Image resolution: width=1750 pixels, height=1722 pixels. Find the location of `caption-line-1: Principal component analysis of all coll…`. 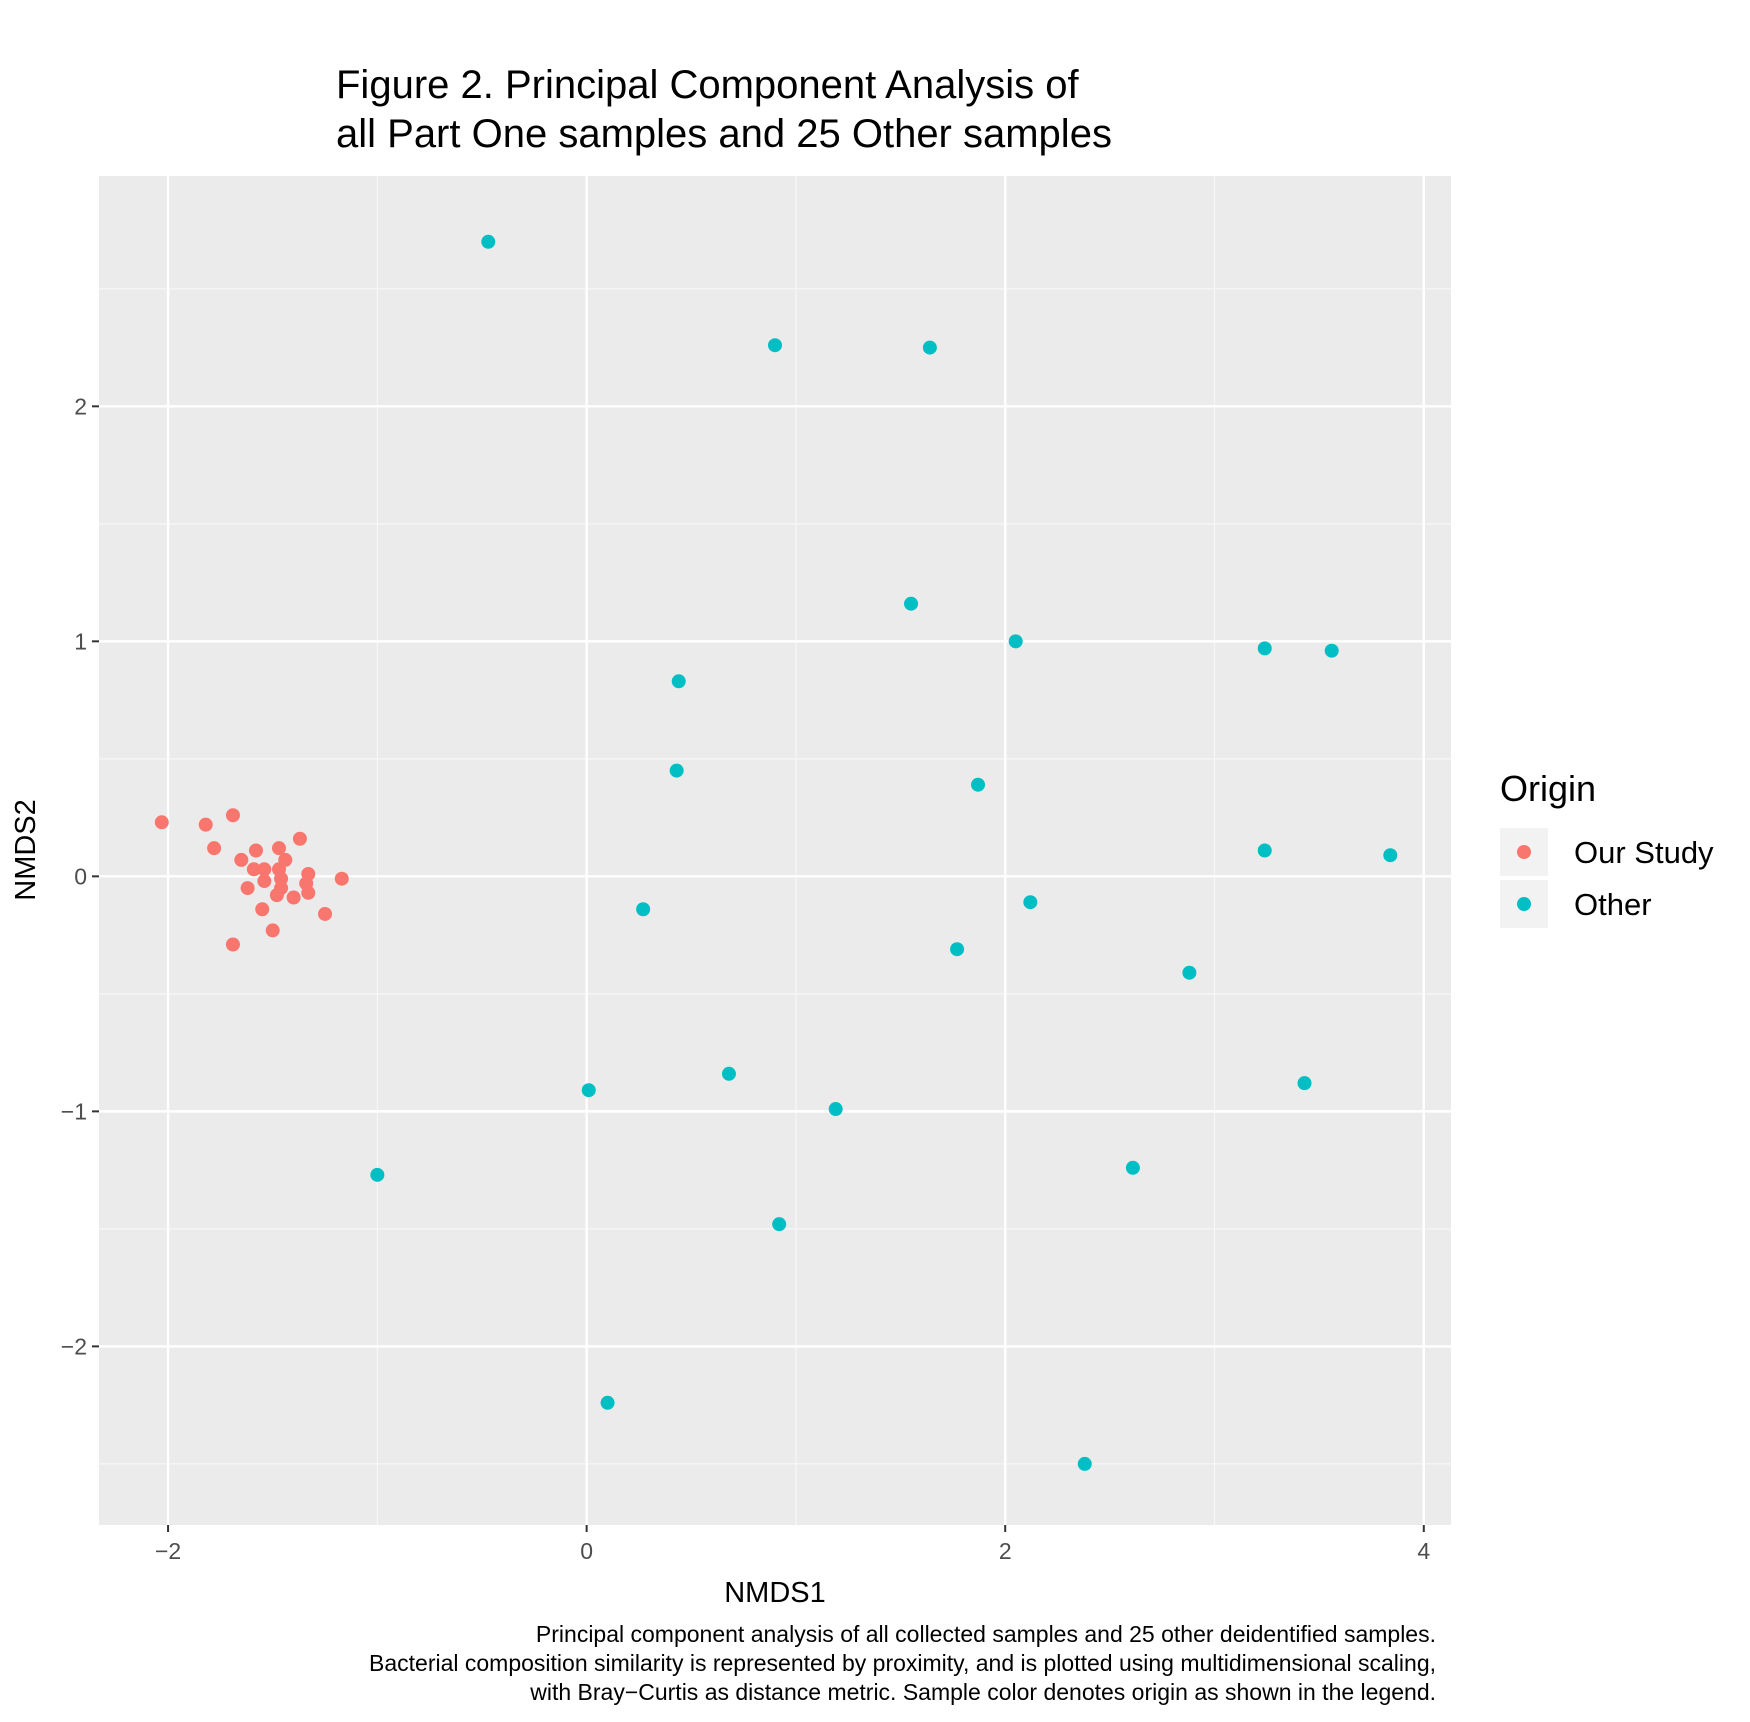

caption-line-1: Principal component analysis of all coll… is located at coordinates (986, 1634).